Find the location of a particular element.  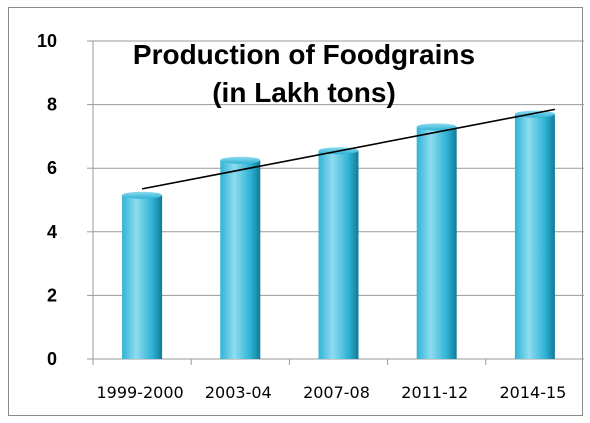

x-tick-label: 2011-12 is located at coordinates (434, 392).